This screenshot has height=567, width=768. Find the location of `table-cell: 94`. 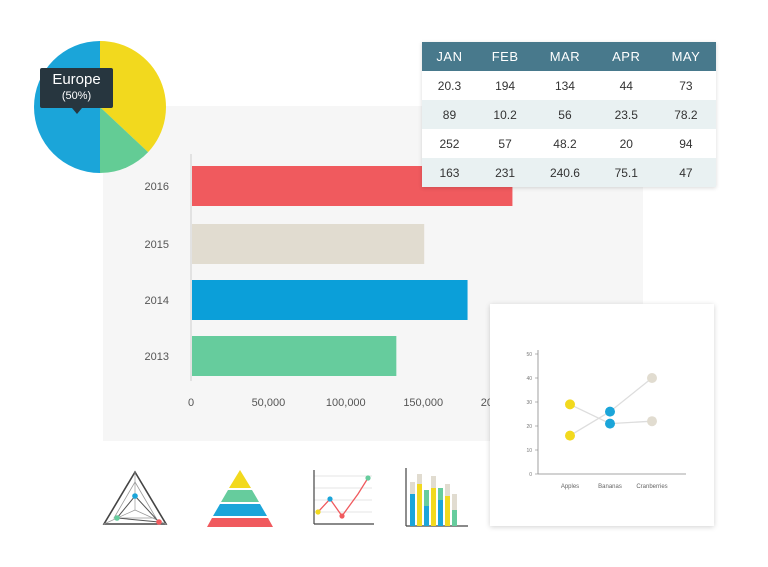

table-cell: 94 is located at coordinates (686, 143).